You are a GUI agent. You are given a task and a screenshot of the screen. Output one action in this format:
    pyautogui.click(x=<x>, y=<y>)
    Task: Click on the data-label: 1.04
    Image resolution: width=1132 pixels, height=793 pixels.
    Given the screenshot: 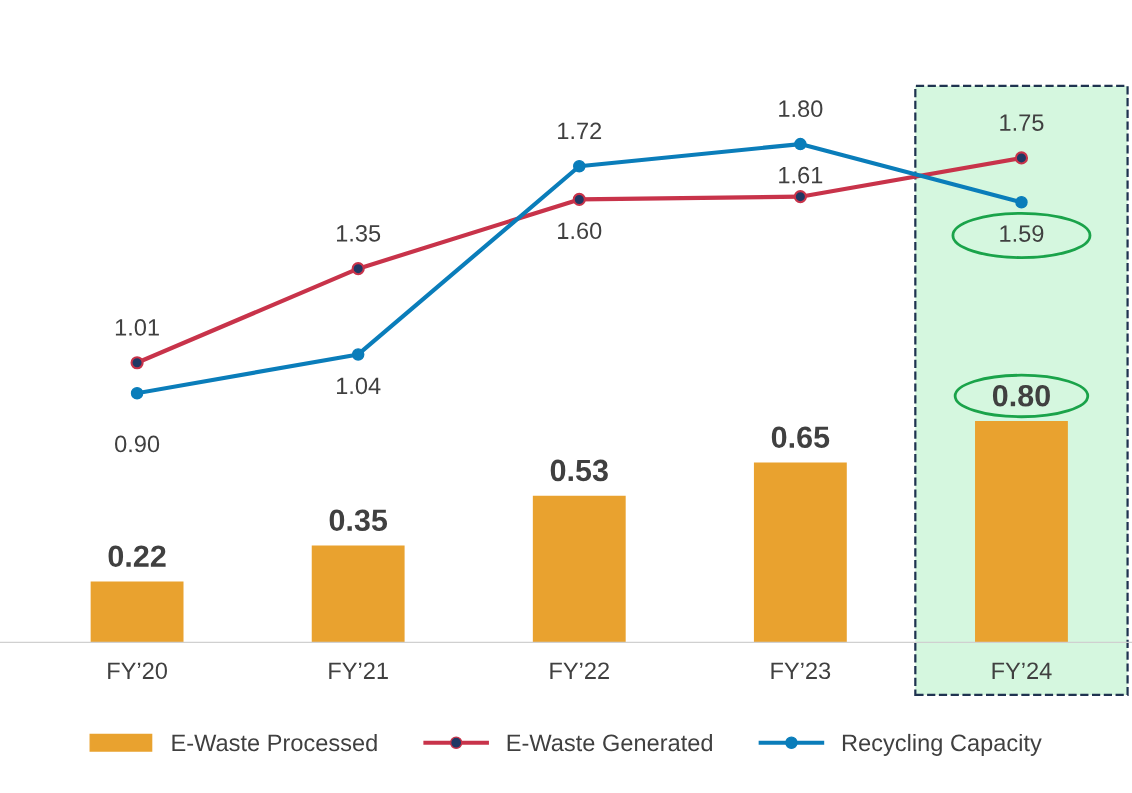 What is the action you would take?
    pyautogui.click(x=359, y=386)
    